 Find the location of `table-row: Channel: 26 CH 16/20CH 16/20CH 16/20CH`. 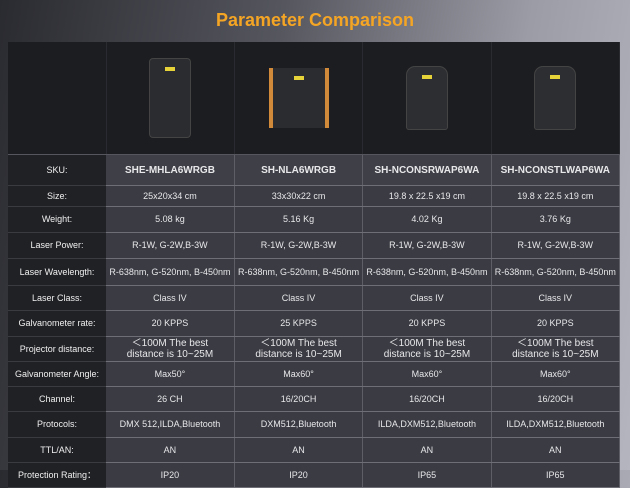

table-row: Channel: 26 CH 16/20CH 16/20CH 16/20CH is located at coordinates (314, 399).